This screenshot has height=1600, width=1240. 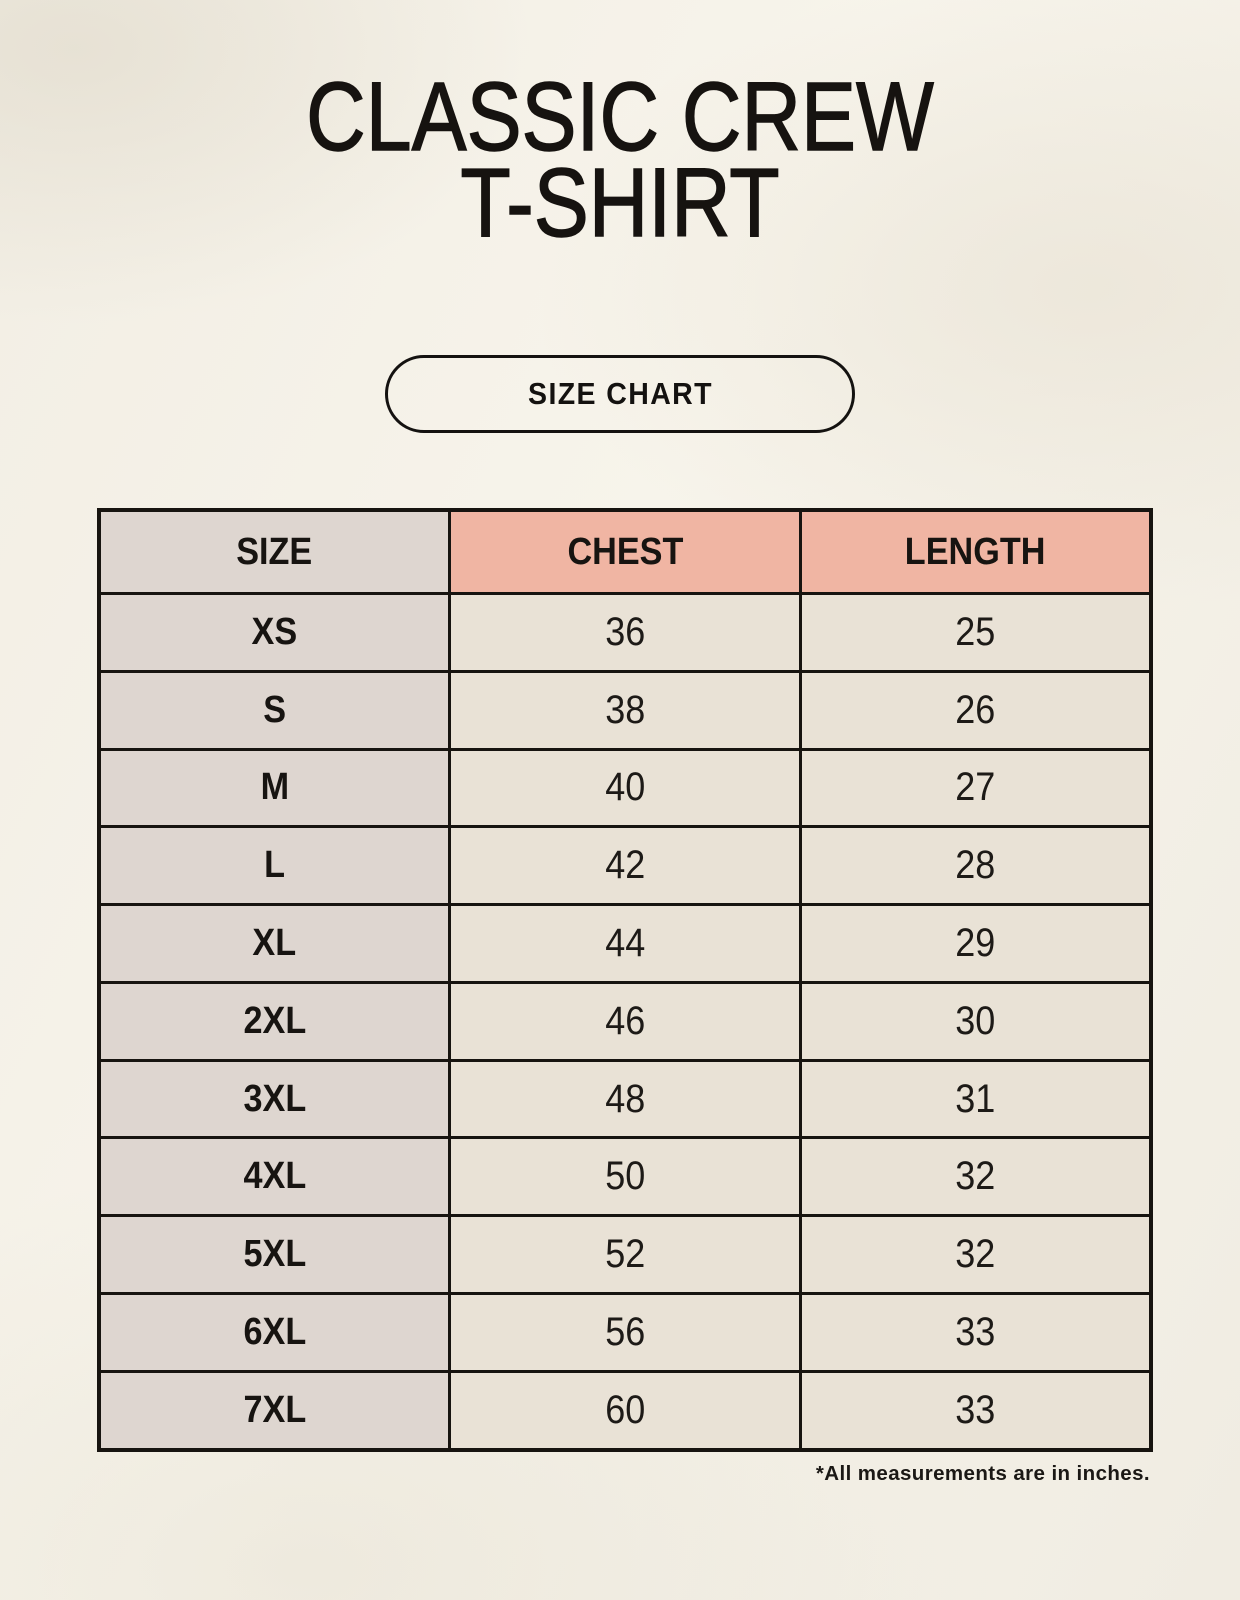 I want to click on size-cell-value: L, so click(x=275, y=865).